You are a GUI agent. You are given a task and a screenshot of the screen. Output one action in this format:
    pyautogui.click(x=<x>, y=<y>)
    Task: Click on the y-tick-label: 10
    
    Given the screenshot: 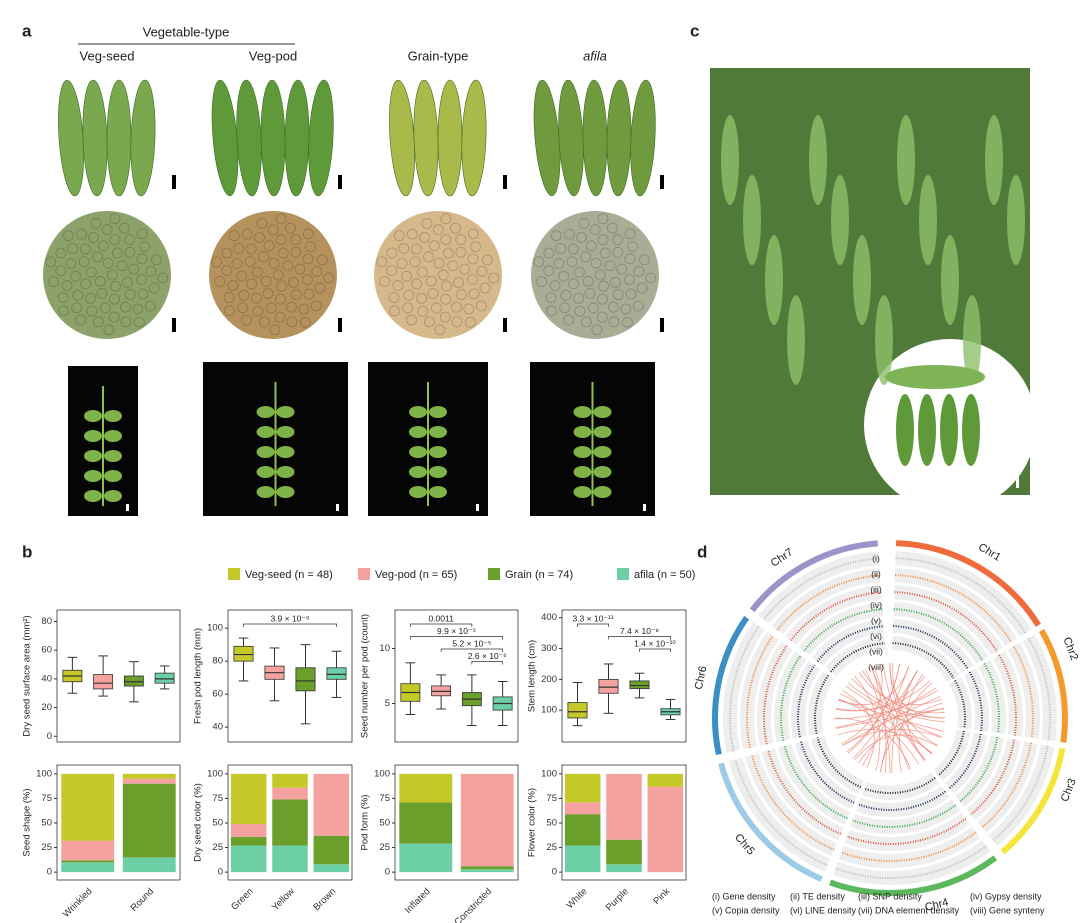 What is the action you would take?
    pyautogui.click(x=384, y=648)
    